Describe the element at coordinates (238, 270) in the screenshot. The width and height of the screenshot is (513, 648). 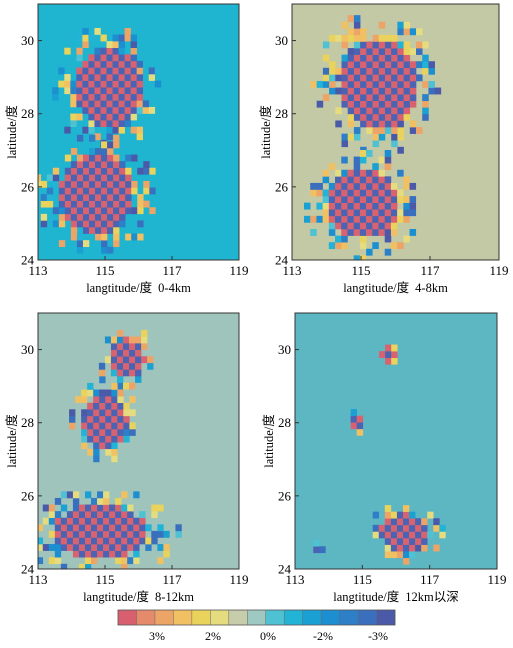
I see `x-tick-label: 119` at that location.